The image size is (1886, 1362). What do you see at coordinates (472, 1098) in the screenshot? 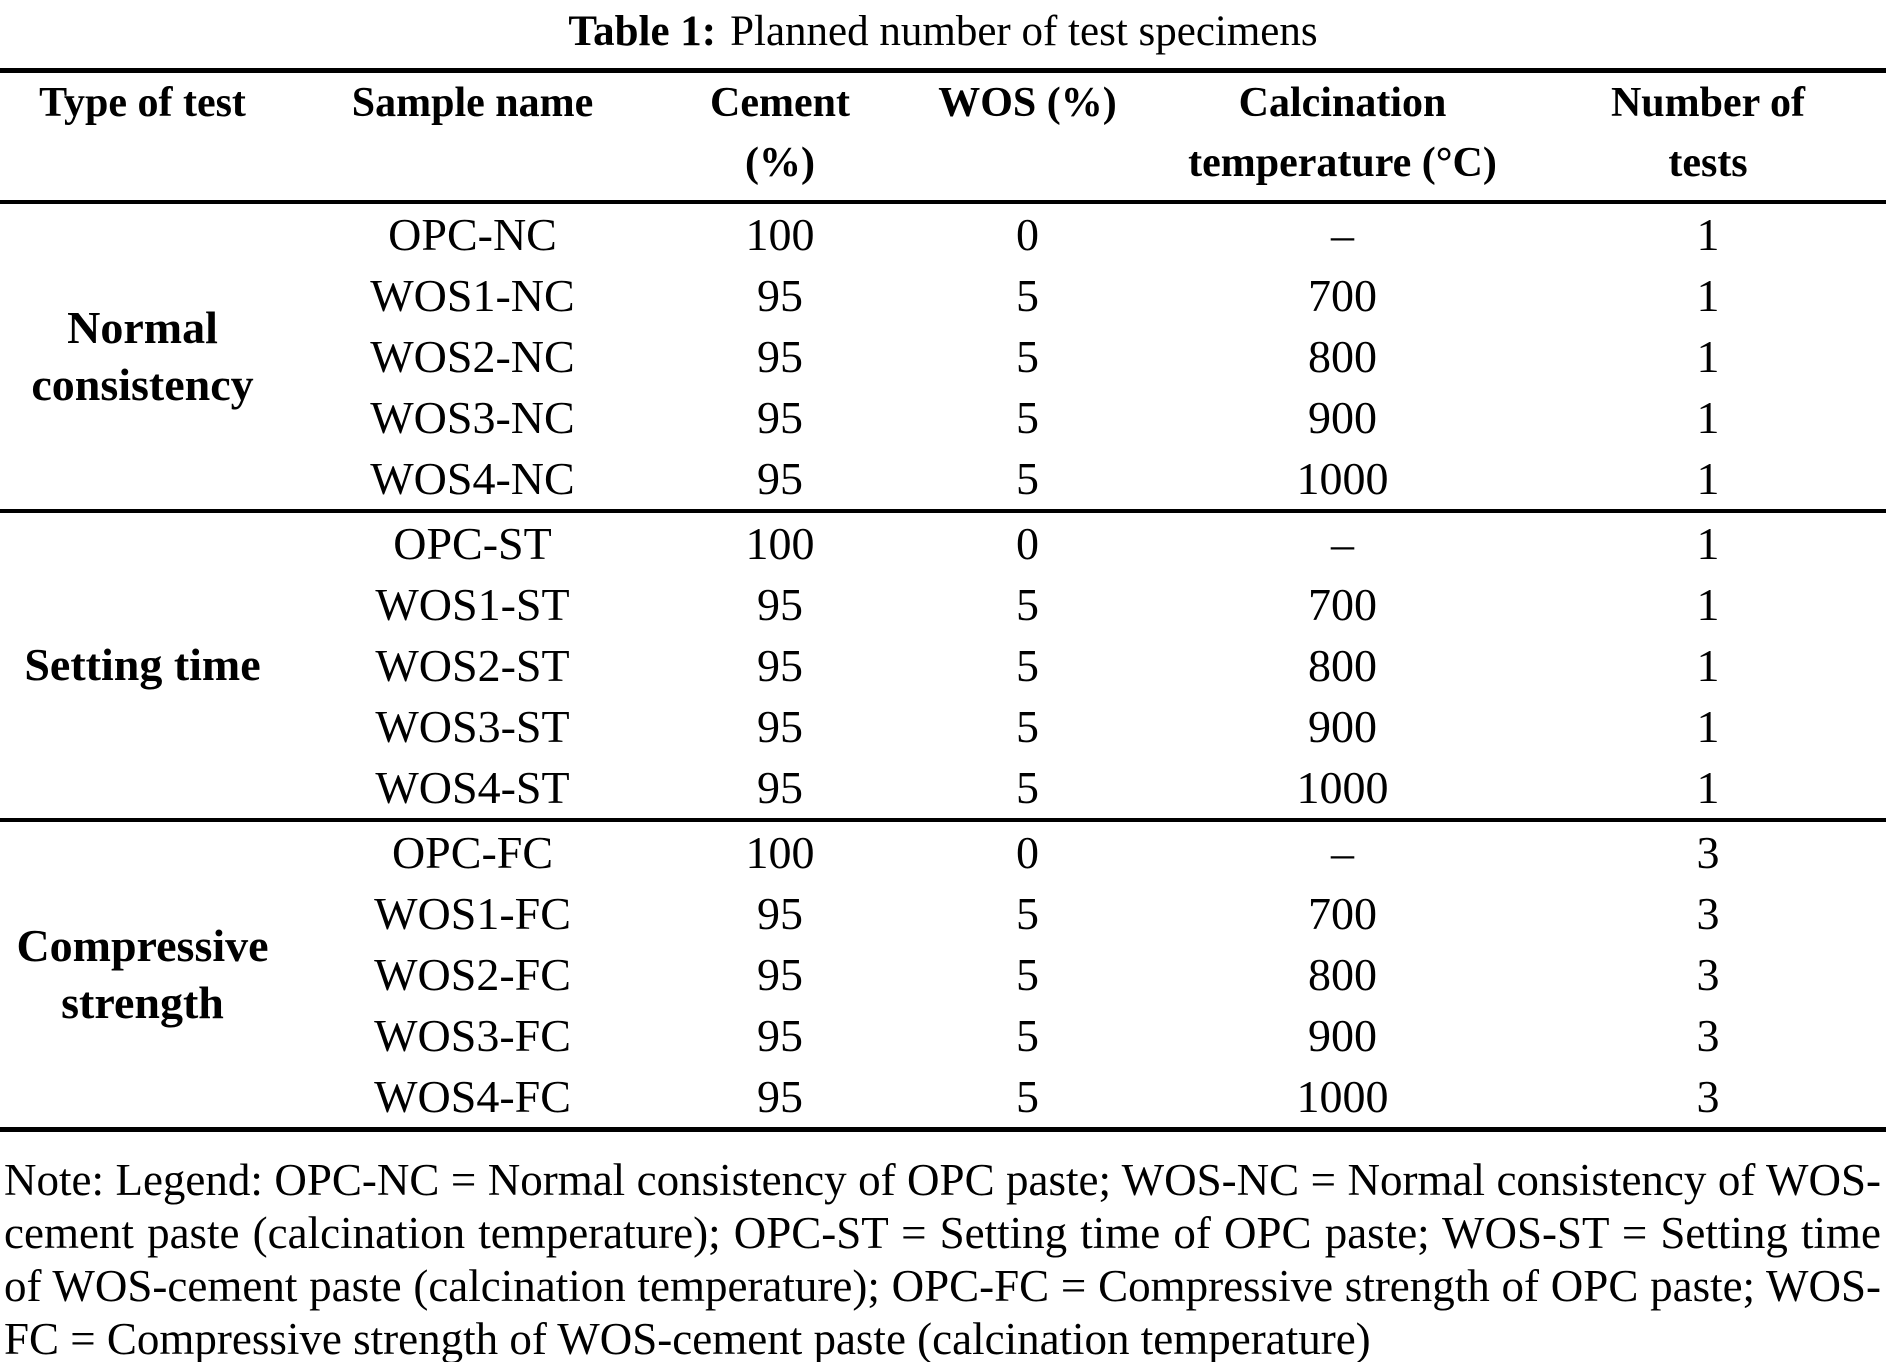
I see `cell-sample-name: WOS4-FC` at bounding box center [472, 1098].